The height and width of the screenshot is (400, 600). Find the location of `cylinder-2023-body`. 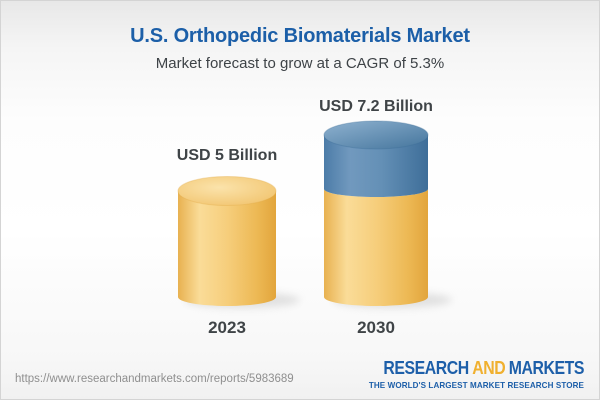

cylinder-2023-body is located at coordinates (227, 248).